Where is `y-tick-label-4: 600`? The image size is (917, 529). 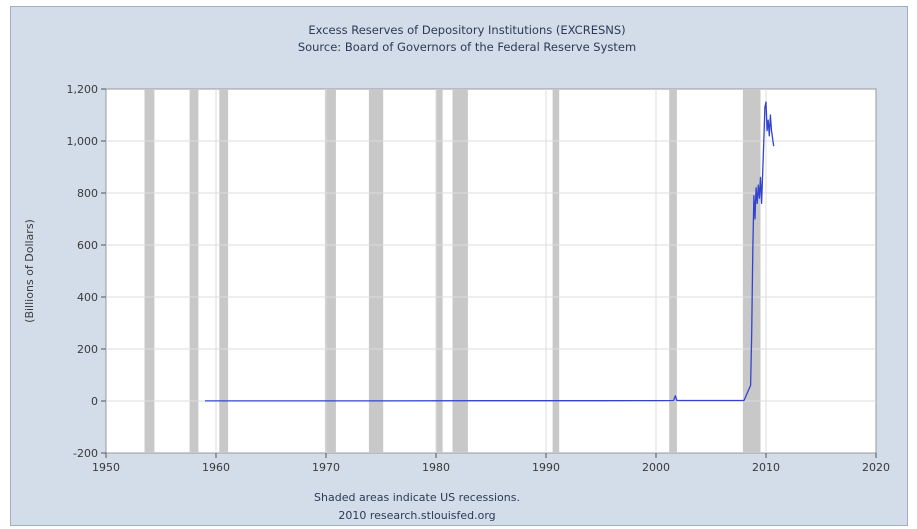 y-tick-label-4: 600 is located at coordinates (87, 245).